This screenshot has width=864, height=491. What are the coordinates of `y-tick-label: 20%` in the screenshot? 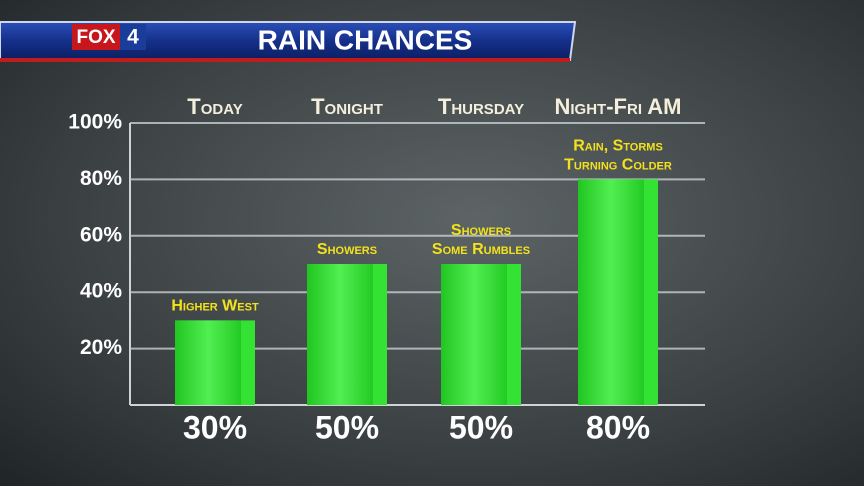 It's located at (101, 347).